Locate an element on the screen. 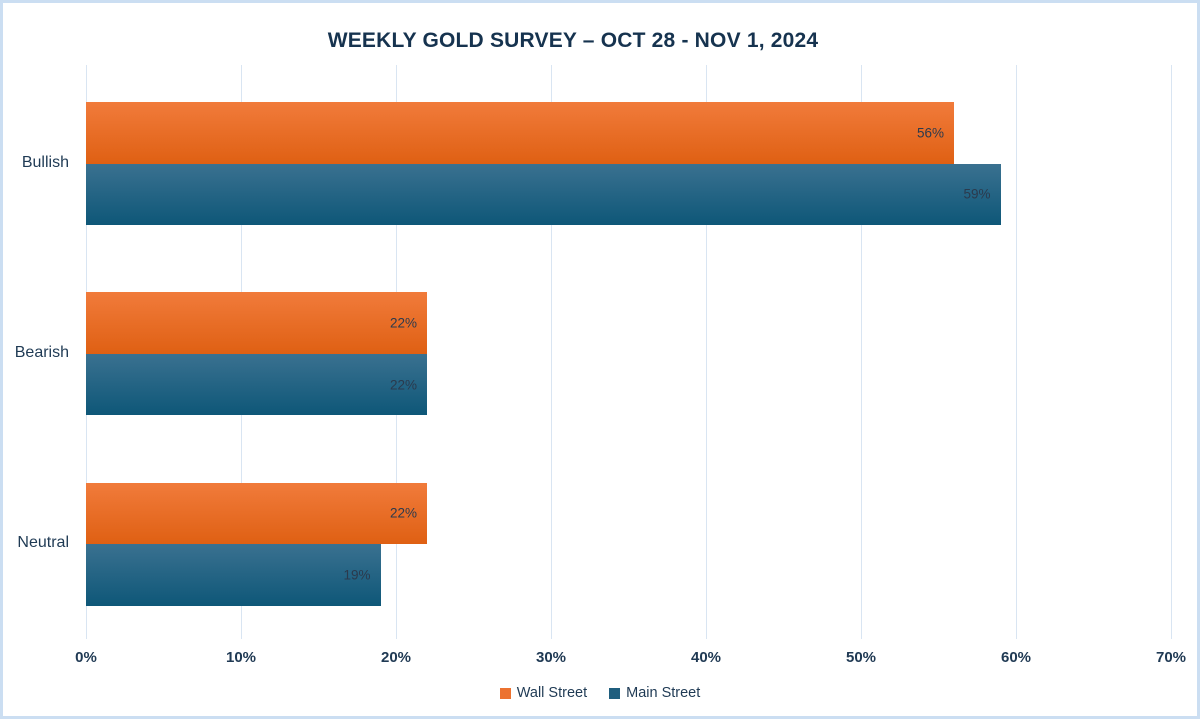  bar-main-street-bullish: 59% is located at coordinates (543, 194).